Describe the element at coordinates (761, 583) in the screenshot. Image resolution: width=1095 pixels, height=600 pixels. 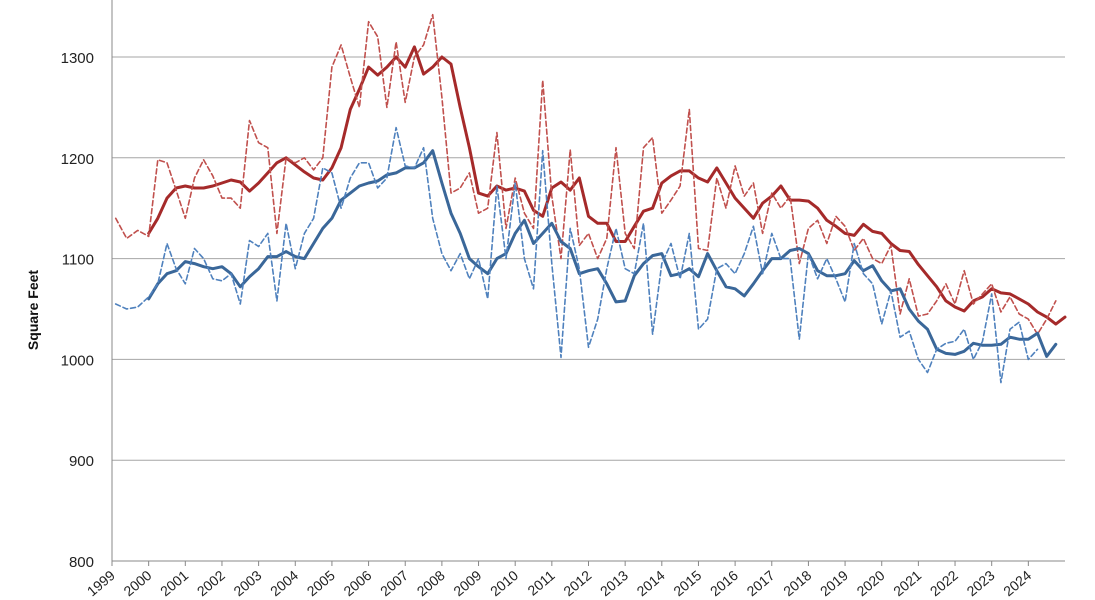
I see `x-tick-label: 2017` at that location.